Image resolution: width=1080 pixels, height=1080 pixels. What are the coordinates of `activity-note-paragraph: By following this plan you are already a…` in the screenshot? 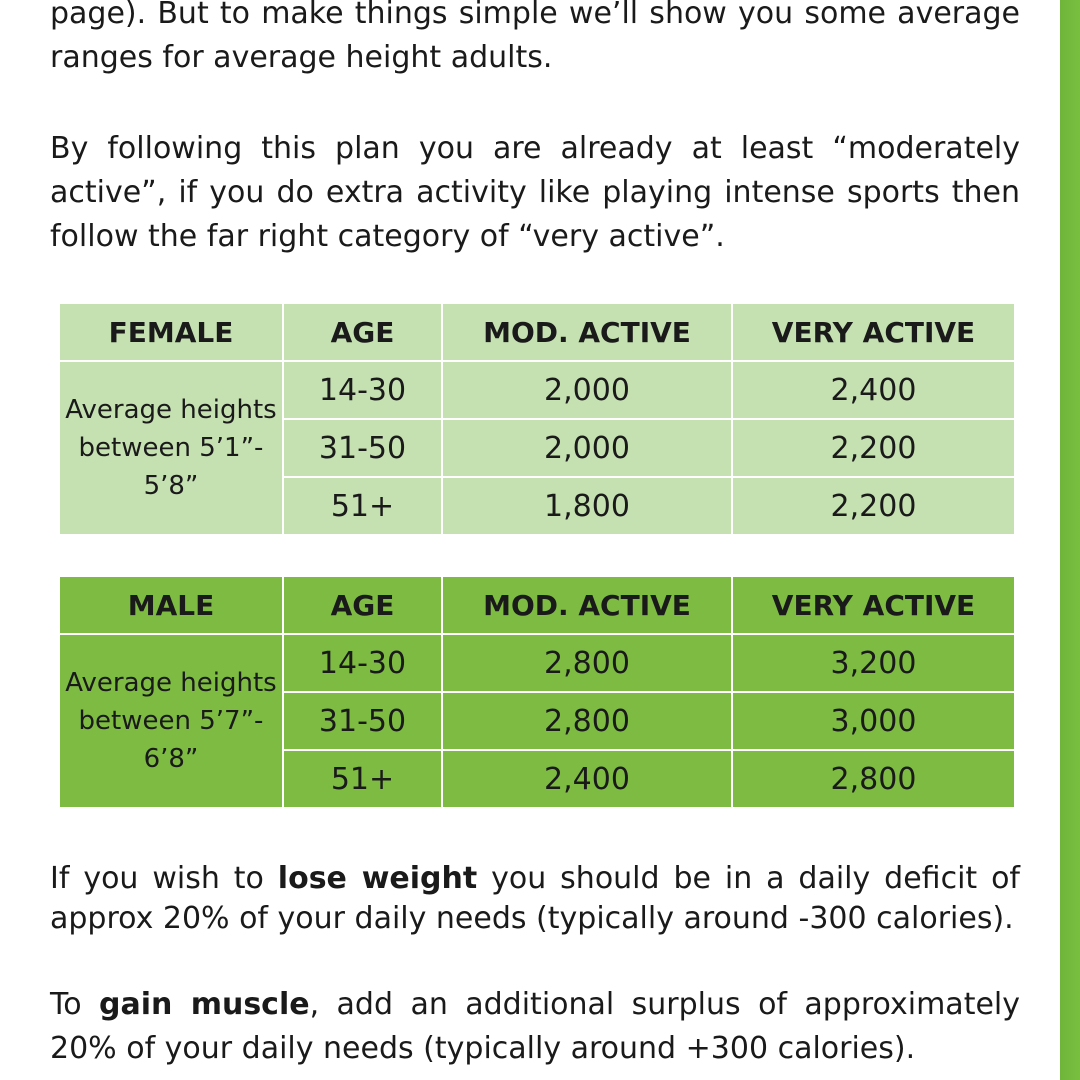 It's located at (535, 192).